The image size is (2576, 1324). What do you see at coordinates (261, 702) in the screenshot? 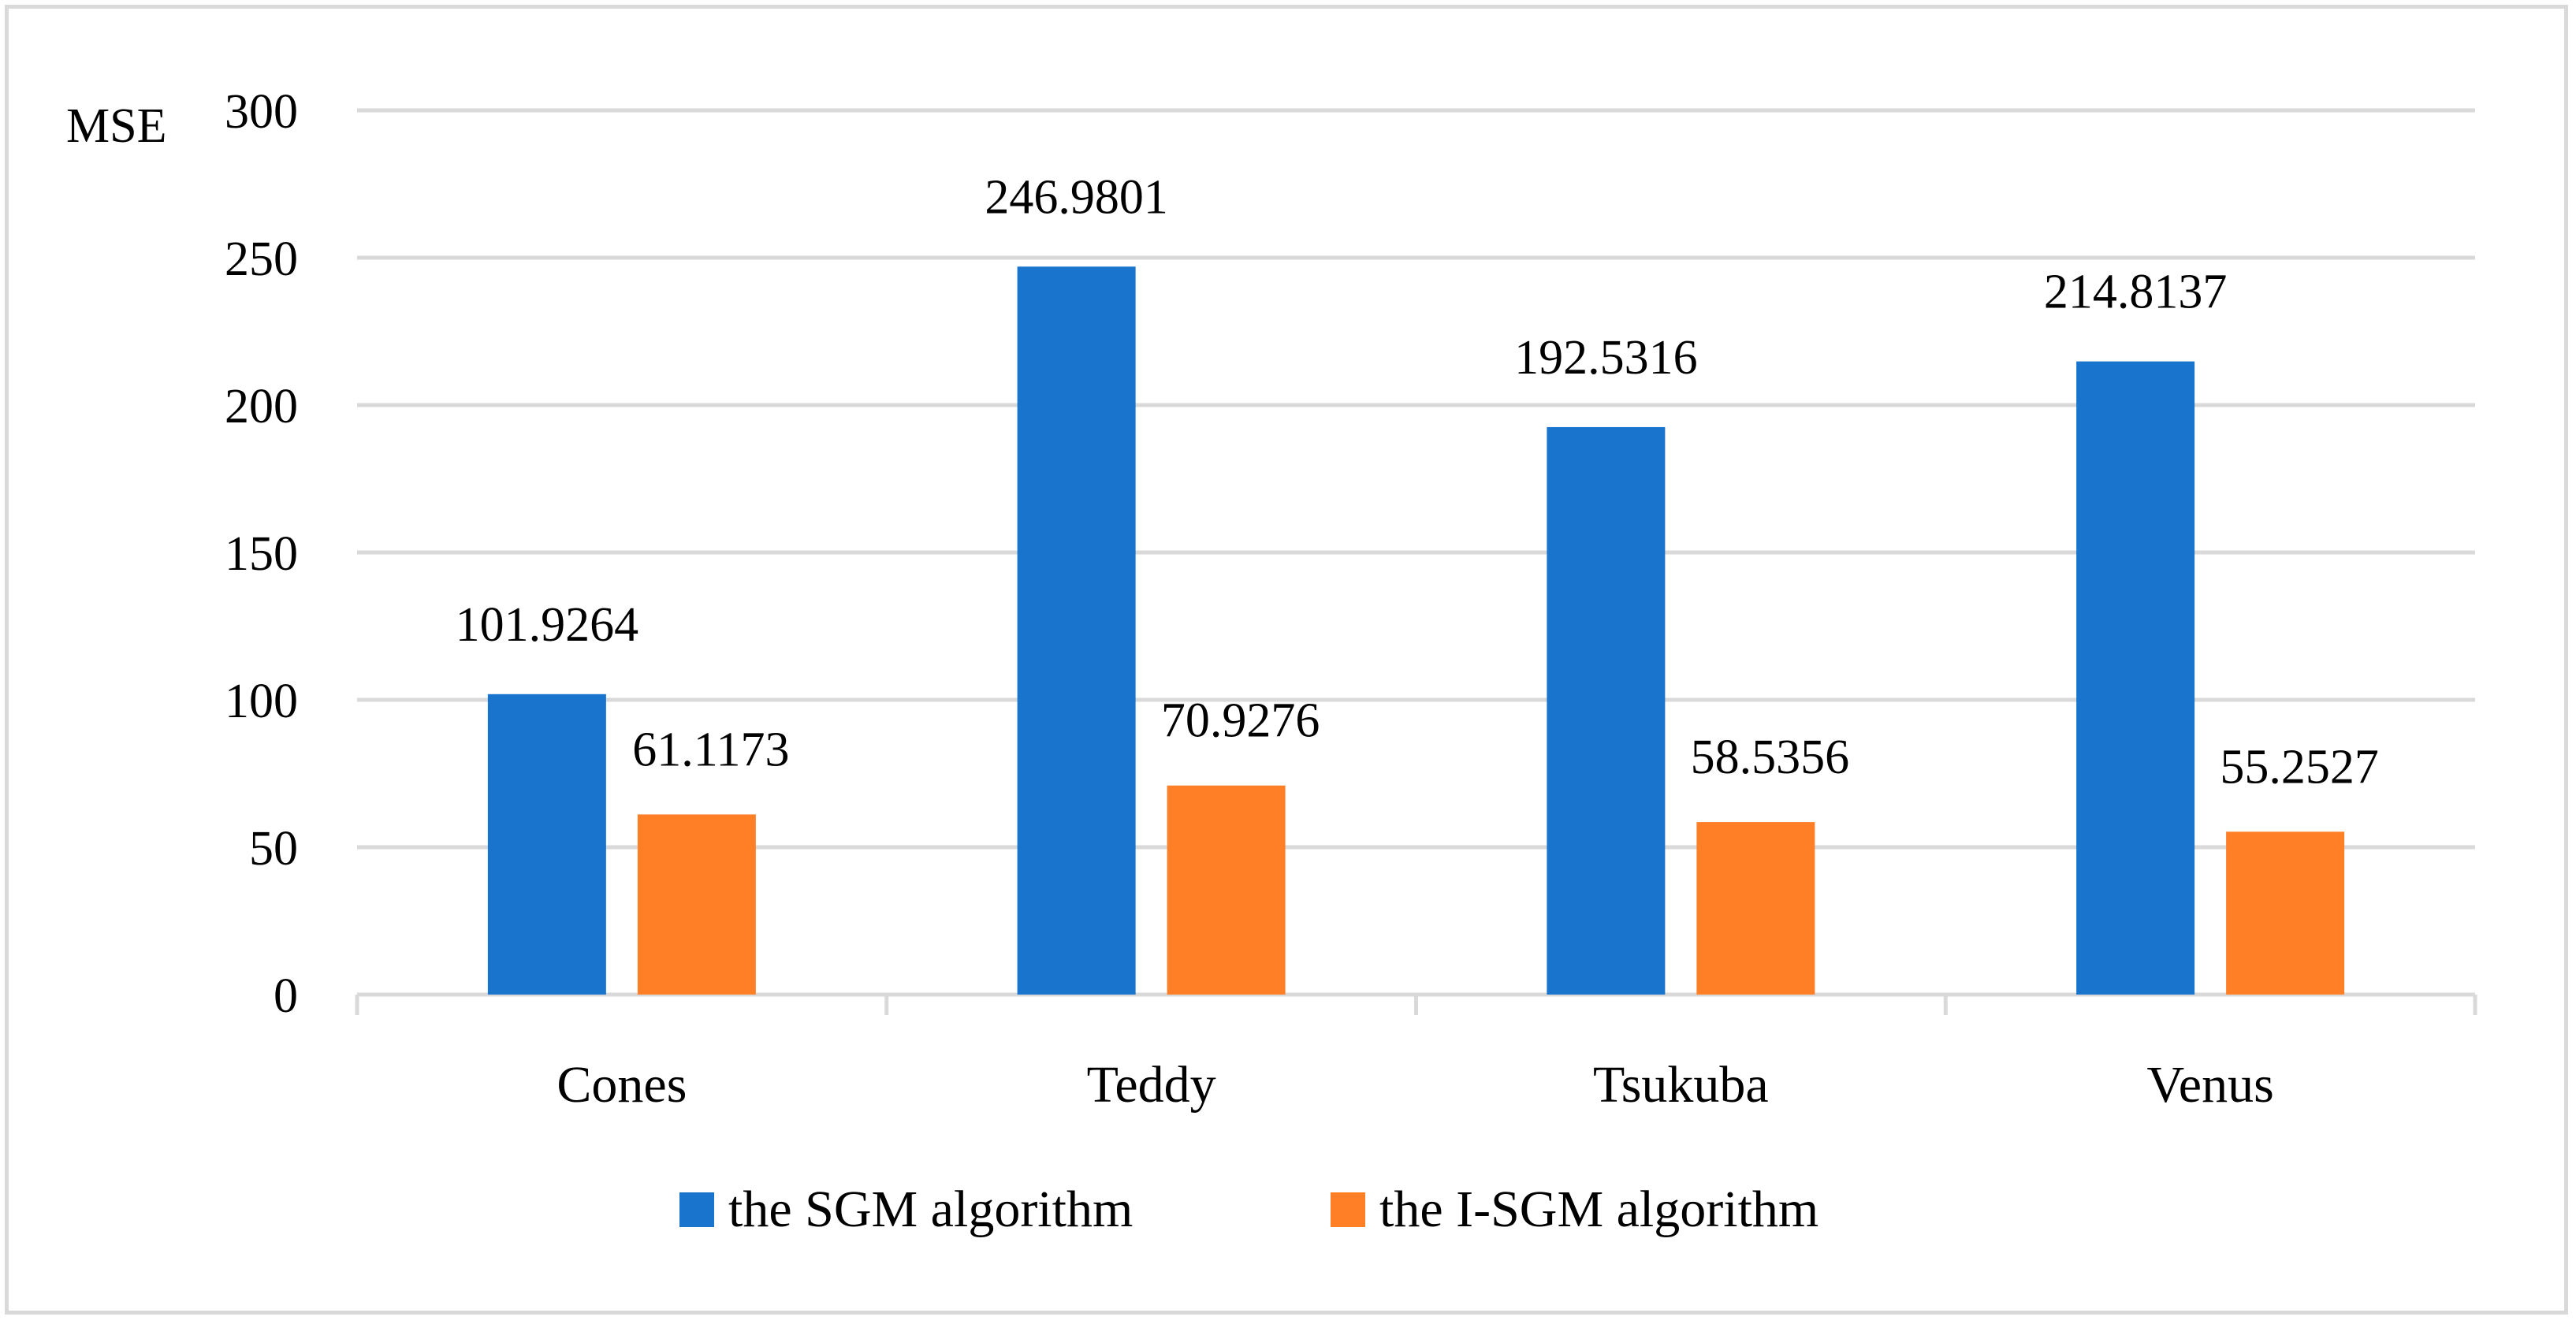
I see `y-tick-label: 100` at bounding box center [261, 702].